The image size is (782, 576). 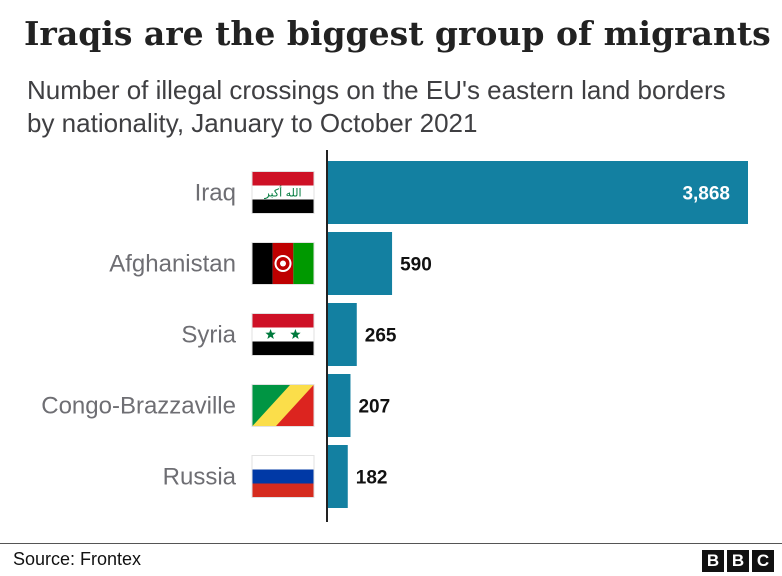 I want to click on bar-iraq, so click(x=538, y=192).